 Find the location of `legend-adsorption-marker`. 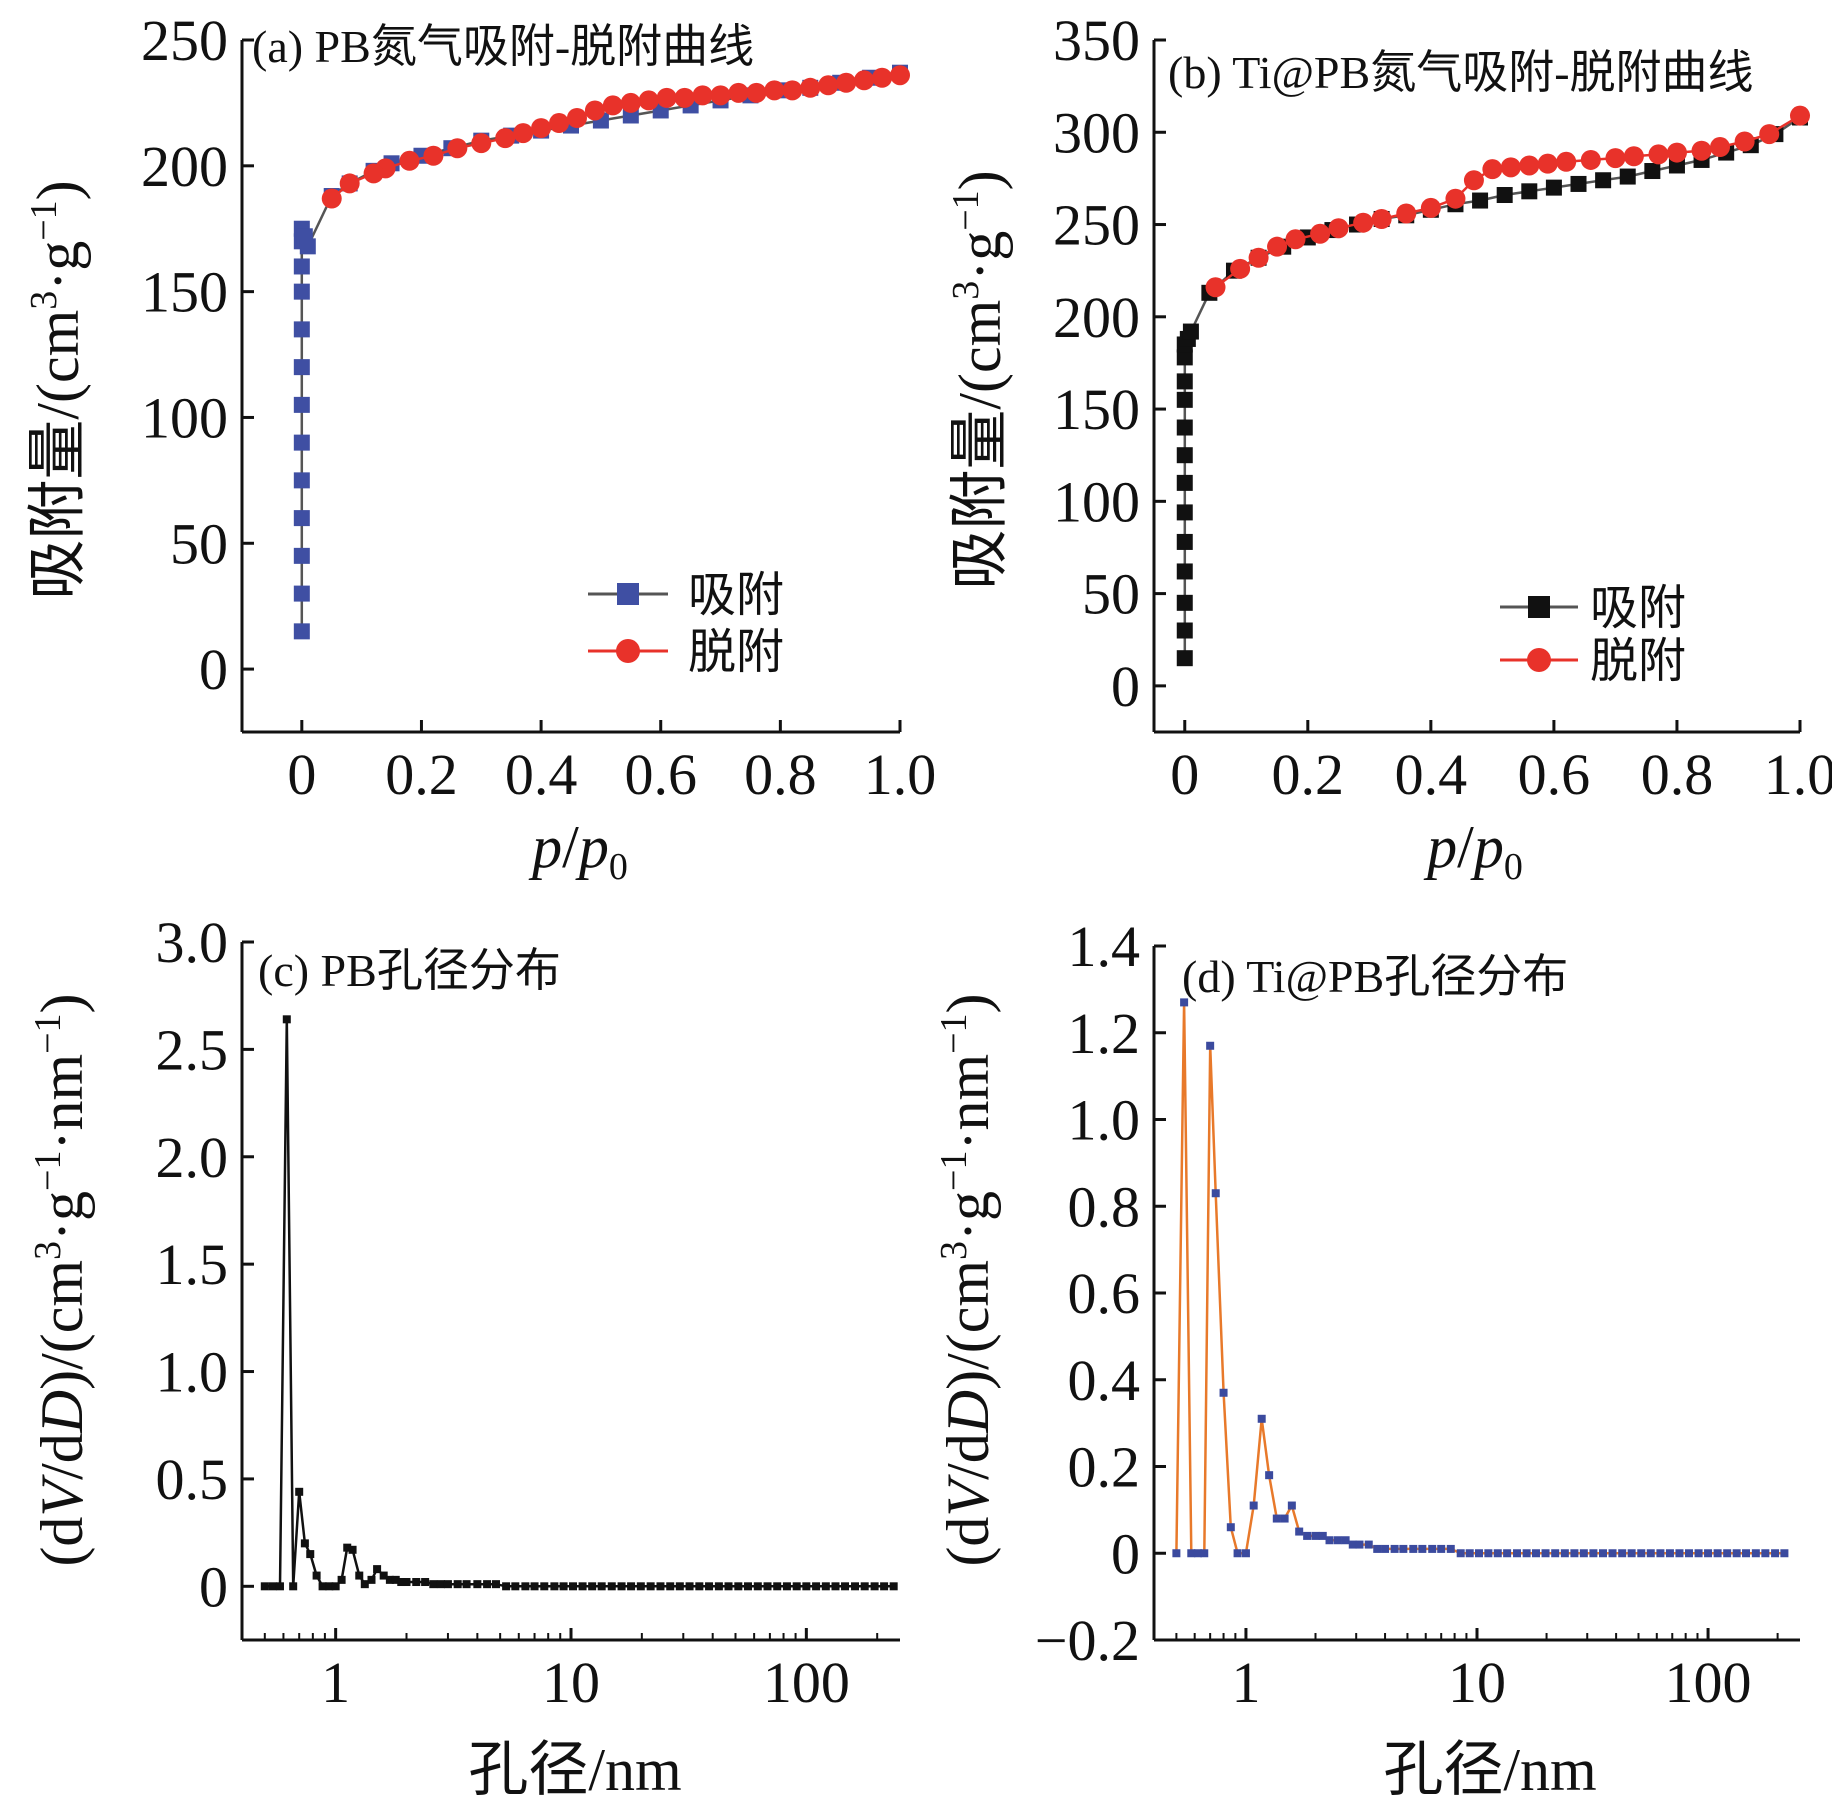

legend-adsorption-marker is located at coordinates (628, 594).